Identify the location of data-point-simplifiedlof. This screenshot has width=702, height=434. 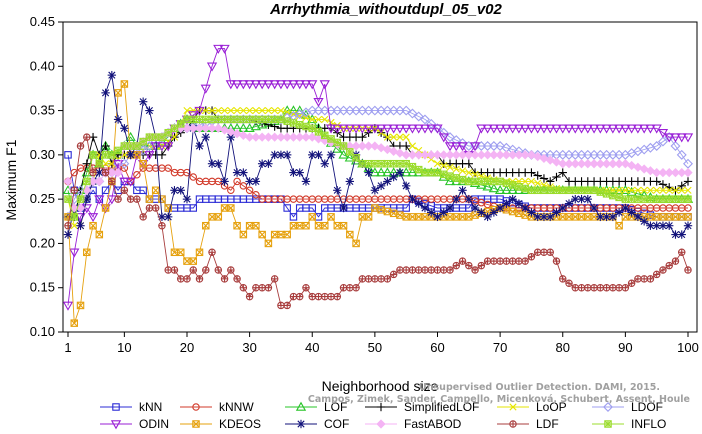
(469, 163).